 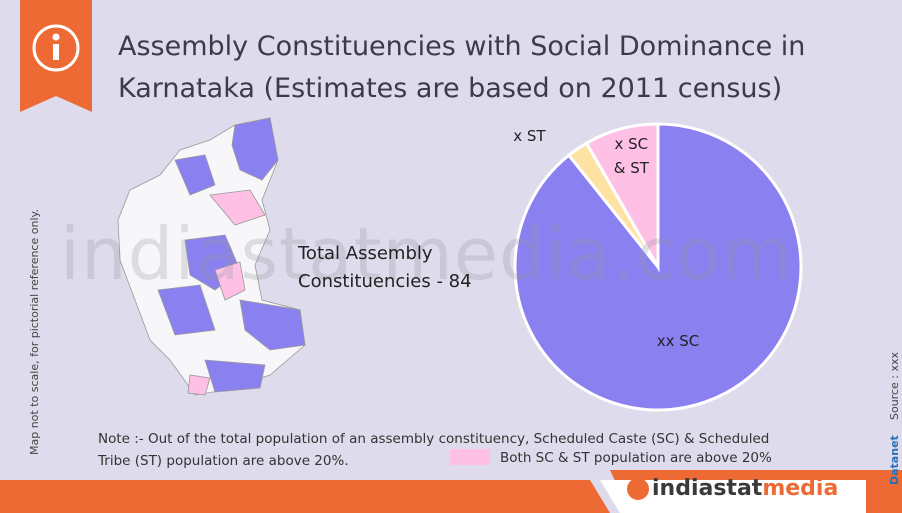 What do you see at coordinates (305, 496) in the screenshot?
I see `footer-band` at bounding box center [305, 496].